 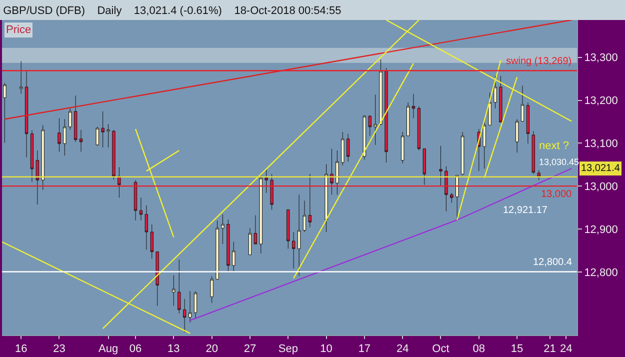 I want to click on x-tick-label: Sep, so click(x=288, y=349).